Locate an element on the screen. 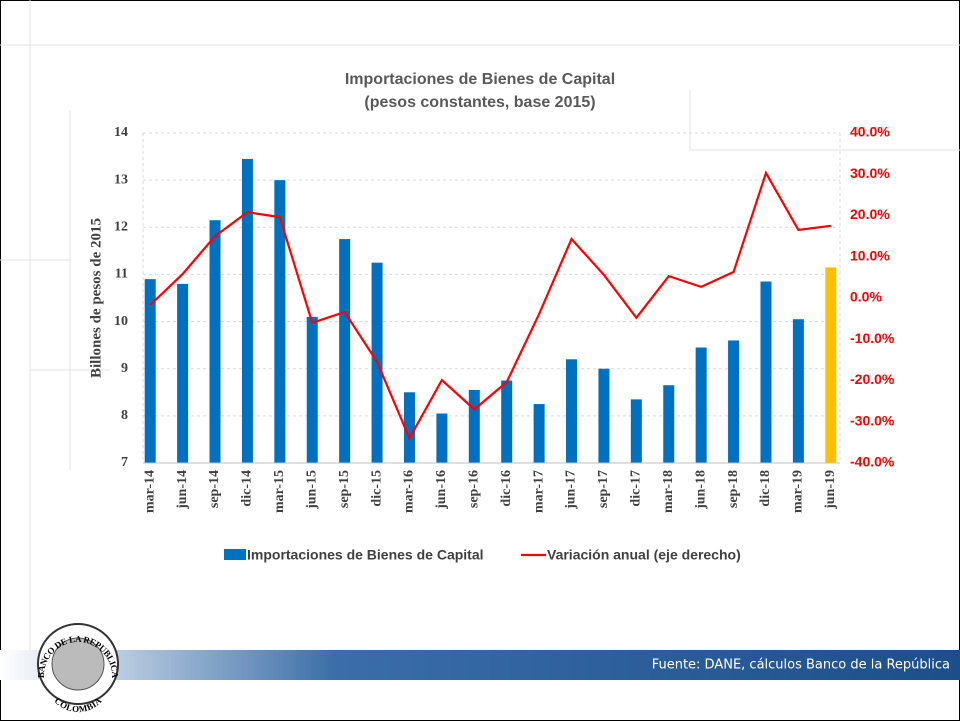  chart-subtitle: (pesos constantes, base 2015) is located at coordinates (479, 102).